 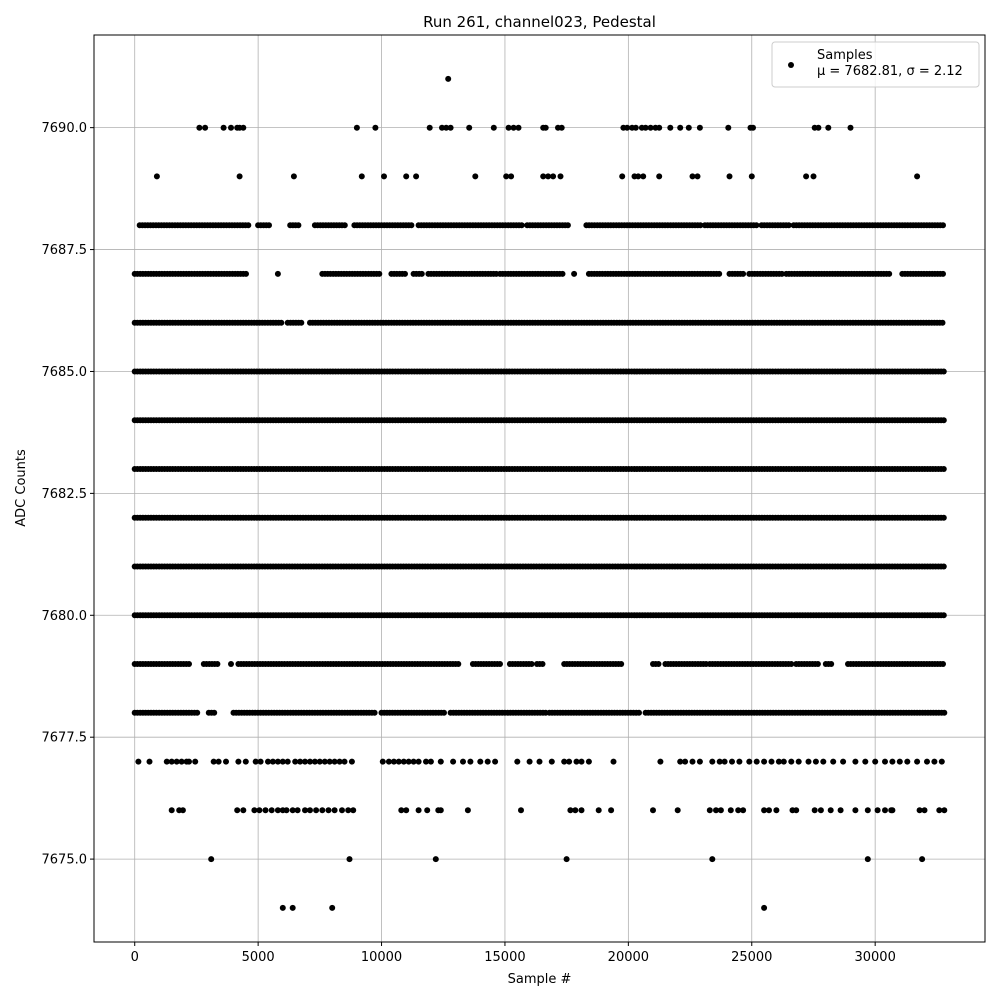 I want to click on x-tick-label: 30000, so click(x=874, y=957).